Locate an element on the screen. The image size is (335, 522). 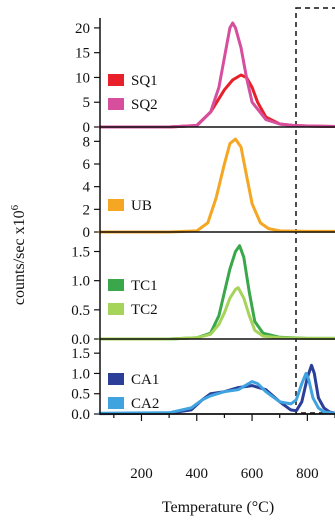
series-line-ca2 is located at coordinates (216, 393).